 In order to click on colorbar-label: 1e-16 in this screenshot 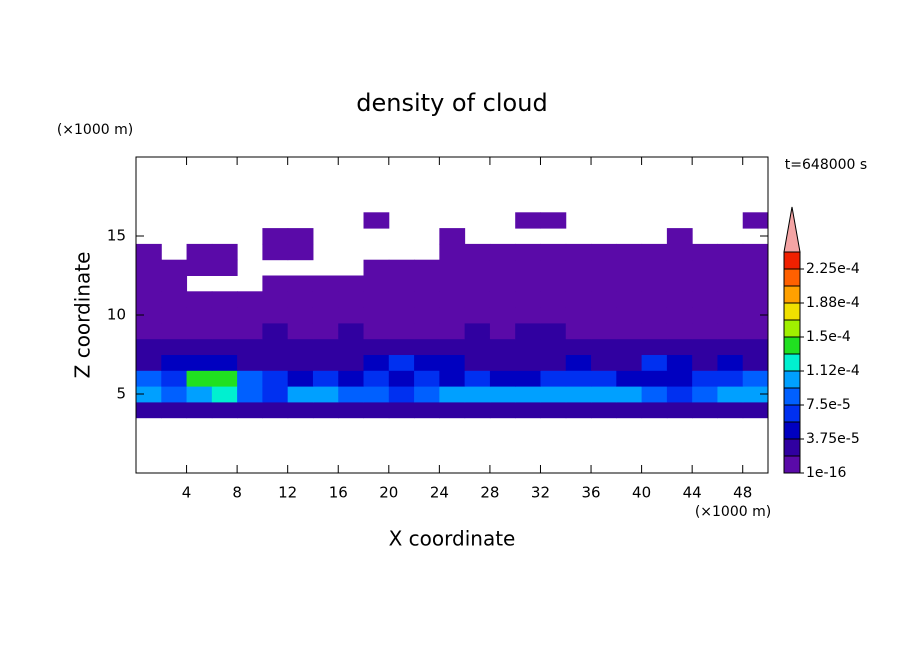, I will do `click(826, 473)`.